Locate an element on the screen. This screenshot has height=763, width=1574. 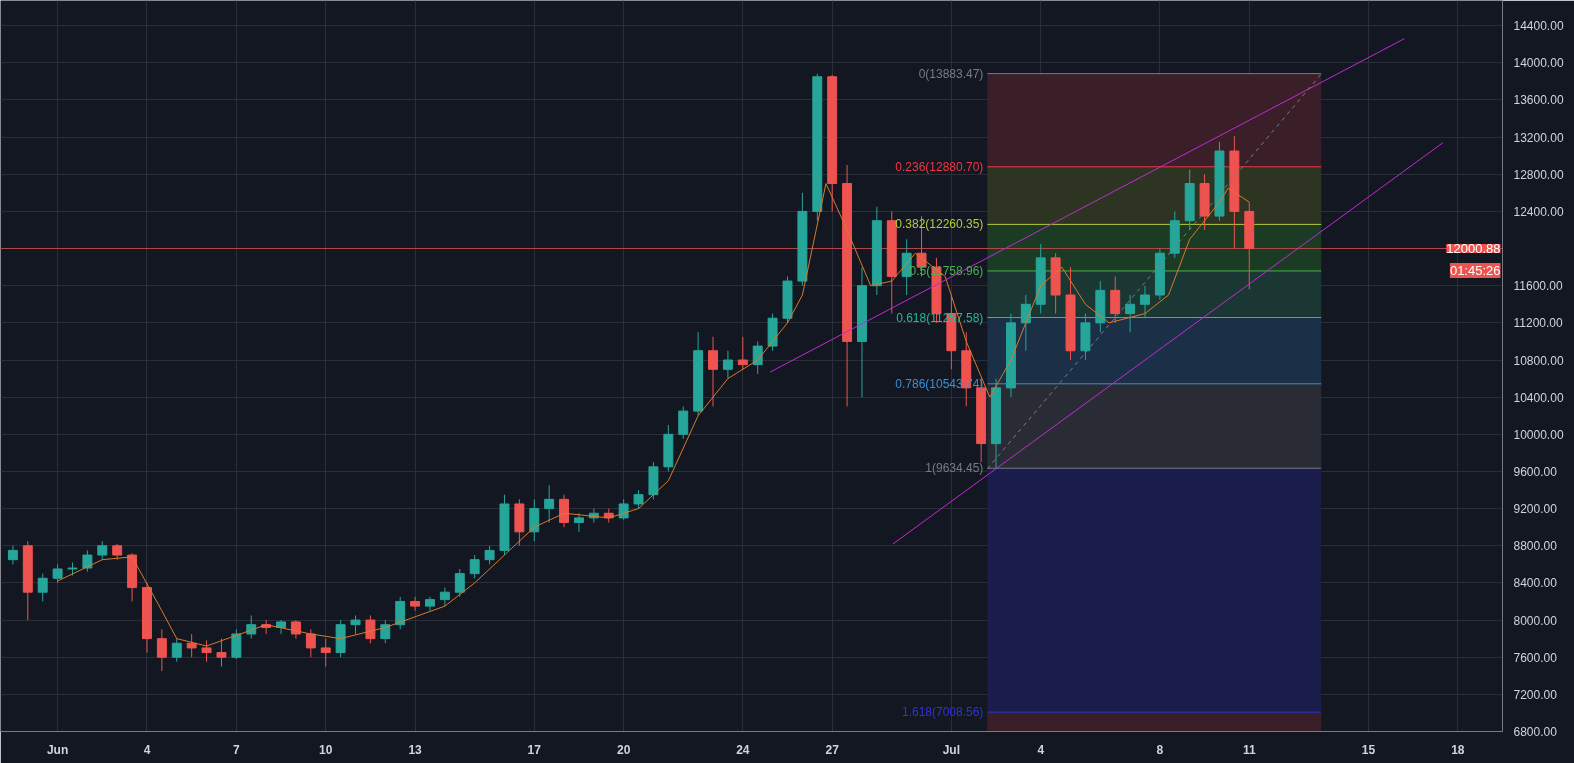
y-tick-label: 8800.00 is located at coordinates (1535, 546).